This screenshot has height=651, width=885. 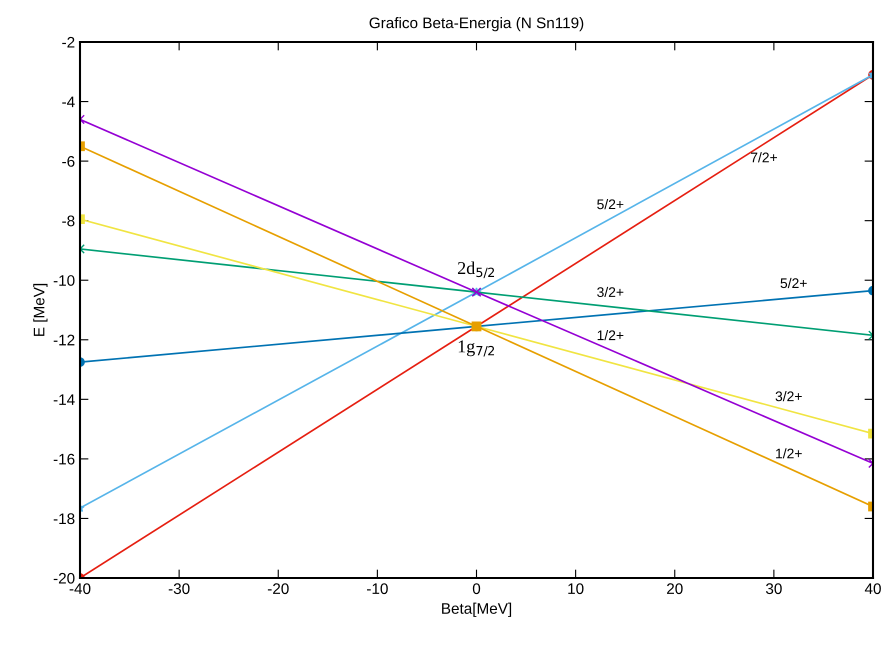 I want to click on x-axis-title: Beta[MeV], so click(x=477, y=609).